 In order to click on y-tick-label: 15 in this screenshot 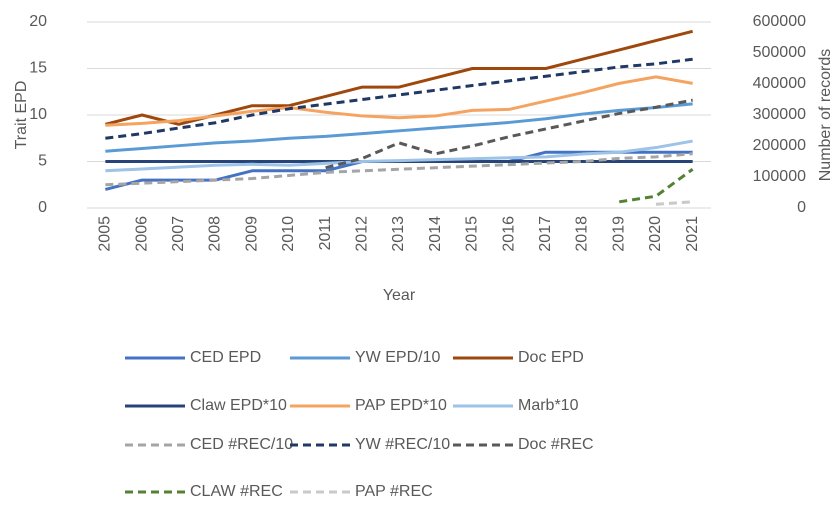, I will do `click(38, 68)`.